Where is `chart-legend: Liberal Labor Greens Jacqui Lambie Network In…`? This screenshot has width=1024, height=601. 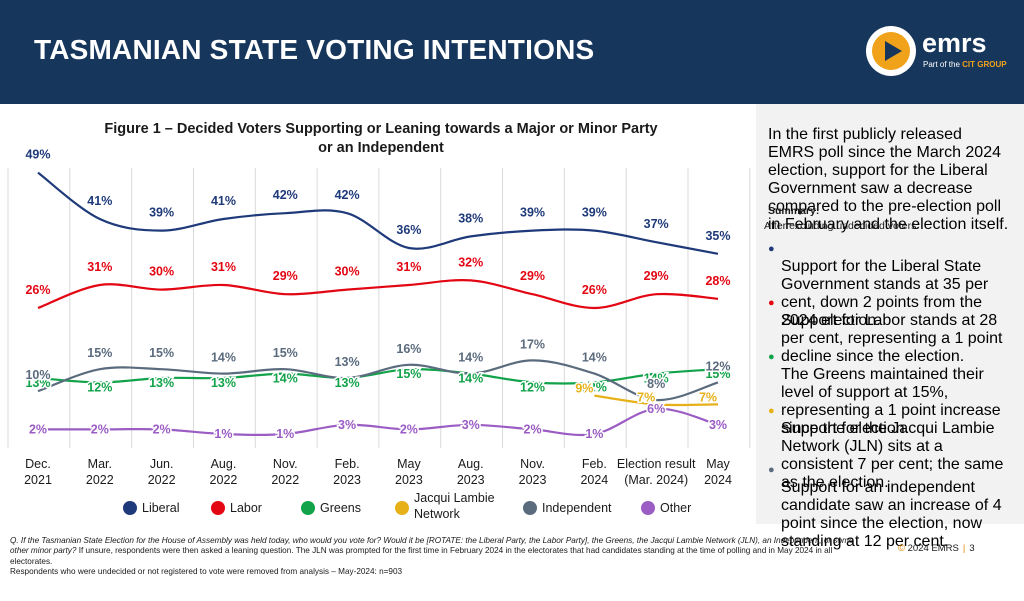
chart-legend: Liberal Labor Greens Jacqui Lambie Network In… is located at coordinates (407, 506).